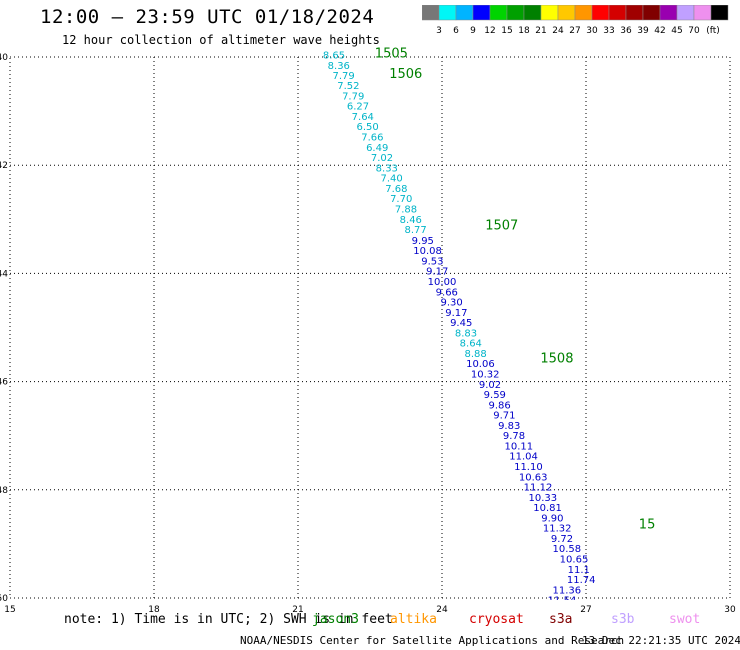 Image resolution: width=740 pixels, height=650 pixels. What do you see at coordinates (9, 608) in the screenshot?
I see `x-tick-label: 15` at bounding box center [9, 608].